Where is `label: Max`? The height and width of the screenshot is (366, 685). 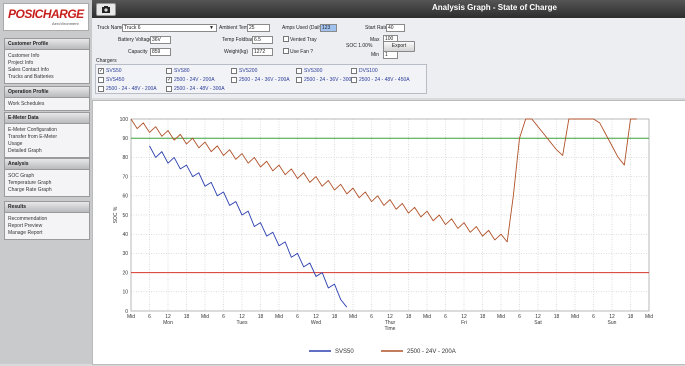 label: Max is located at coordinates (375, 40).